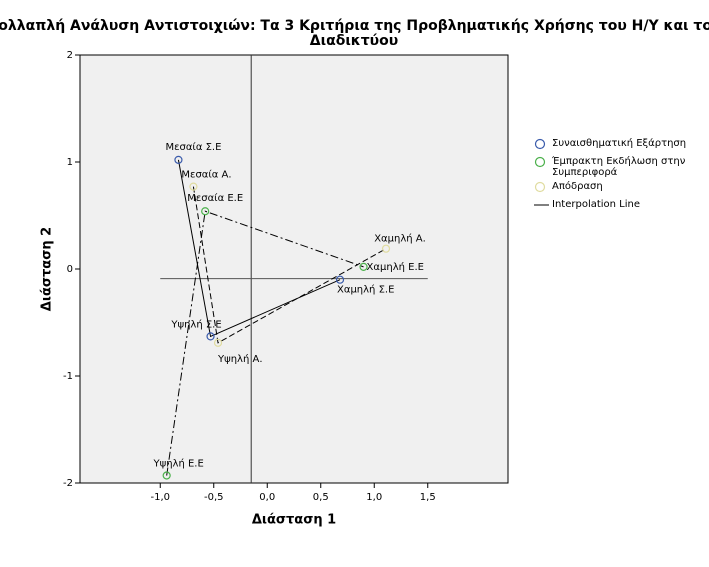 This screenshot has height=567, width=709. Describe the element at coordinates (193, 147) in the screenshot. I see `point-label: Μεσαία Σ.Ε` at that location.